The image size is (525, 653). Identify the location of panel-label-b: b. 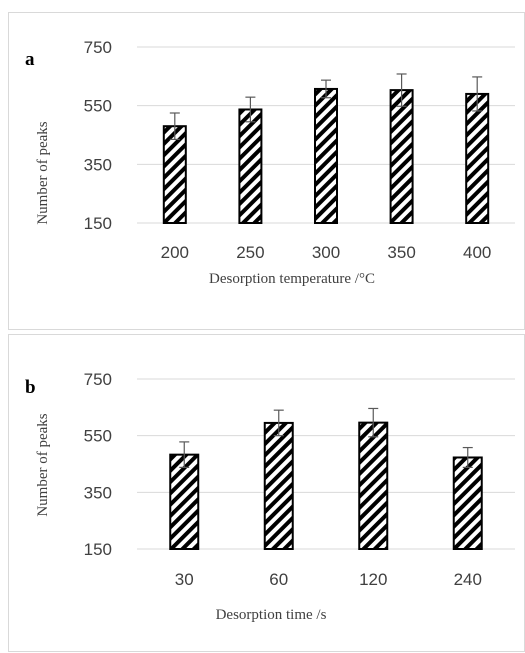
(30, 387).